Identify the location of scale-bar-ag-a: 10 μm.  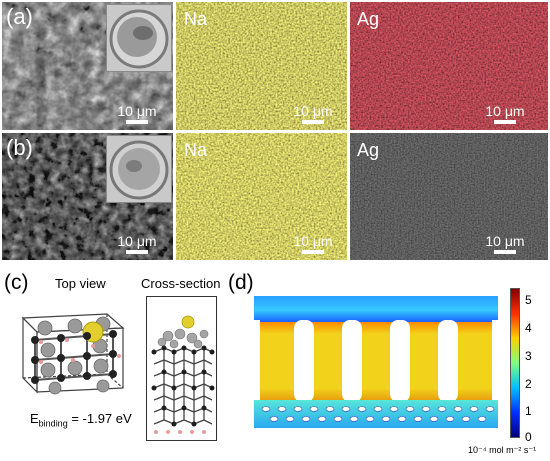
(505, 114).